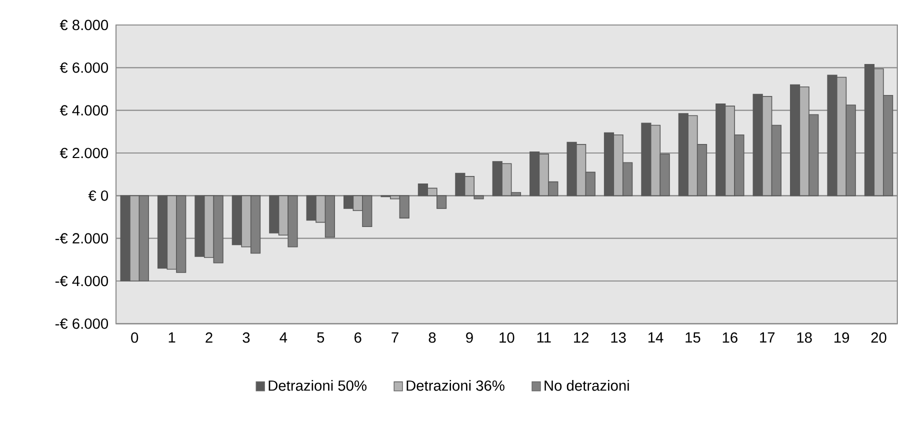 Image resolution: width=898 pixels, height=421 pixels. What do you see at coordinates (84, 67) in the screenshot?
I see `y-tick-label: € 6.000` at bounding box center [84, 67].